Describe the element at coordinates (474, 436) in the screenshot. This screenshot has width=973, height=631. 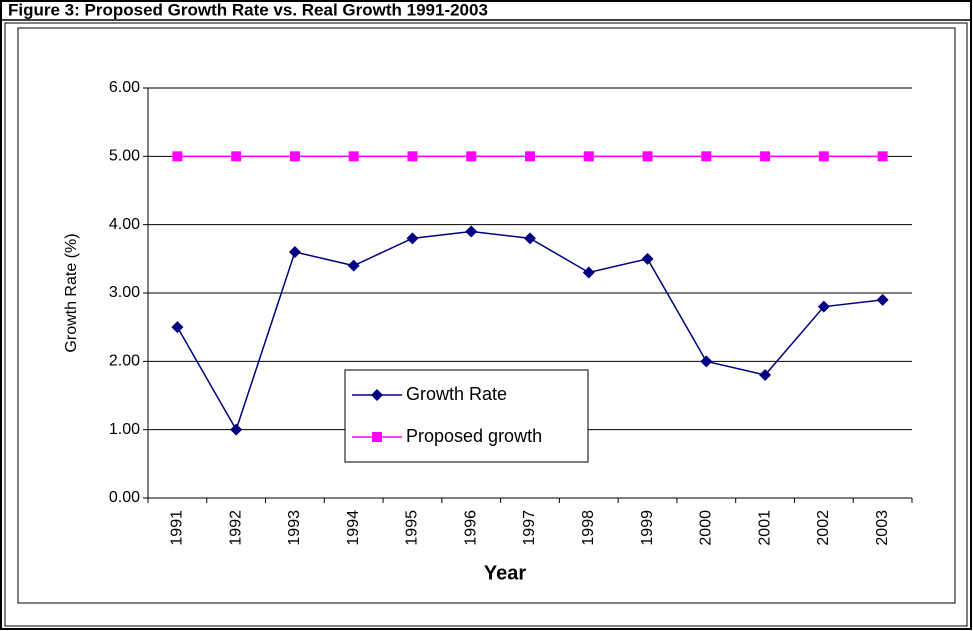
I see `legend-label: Proposed growth` at that location.